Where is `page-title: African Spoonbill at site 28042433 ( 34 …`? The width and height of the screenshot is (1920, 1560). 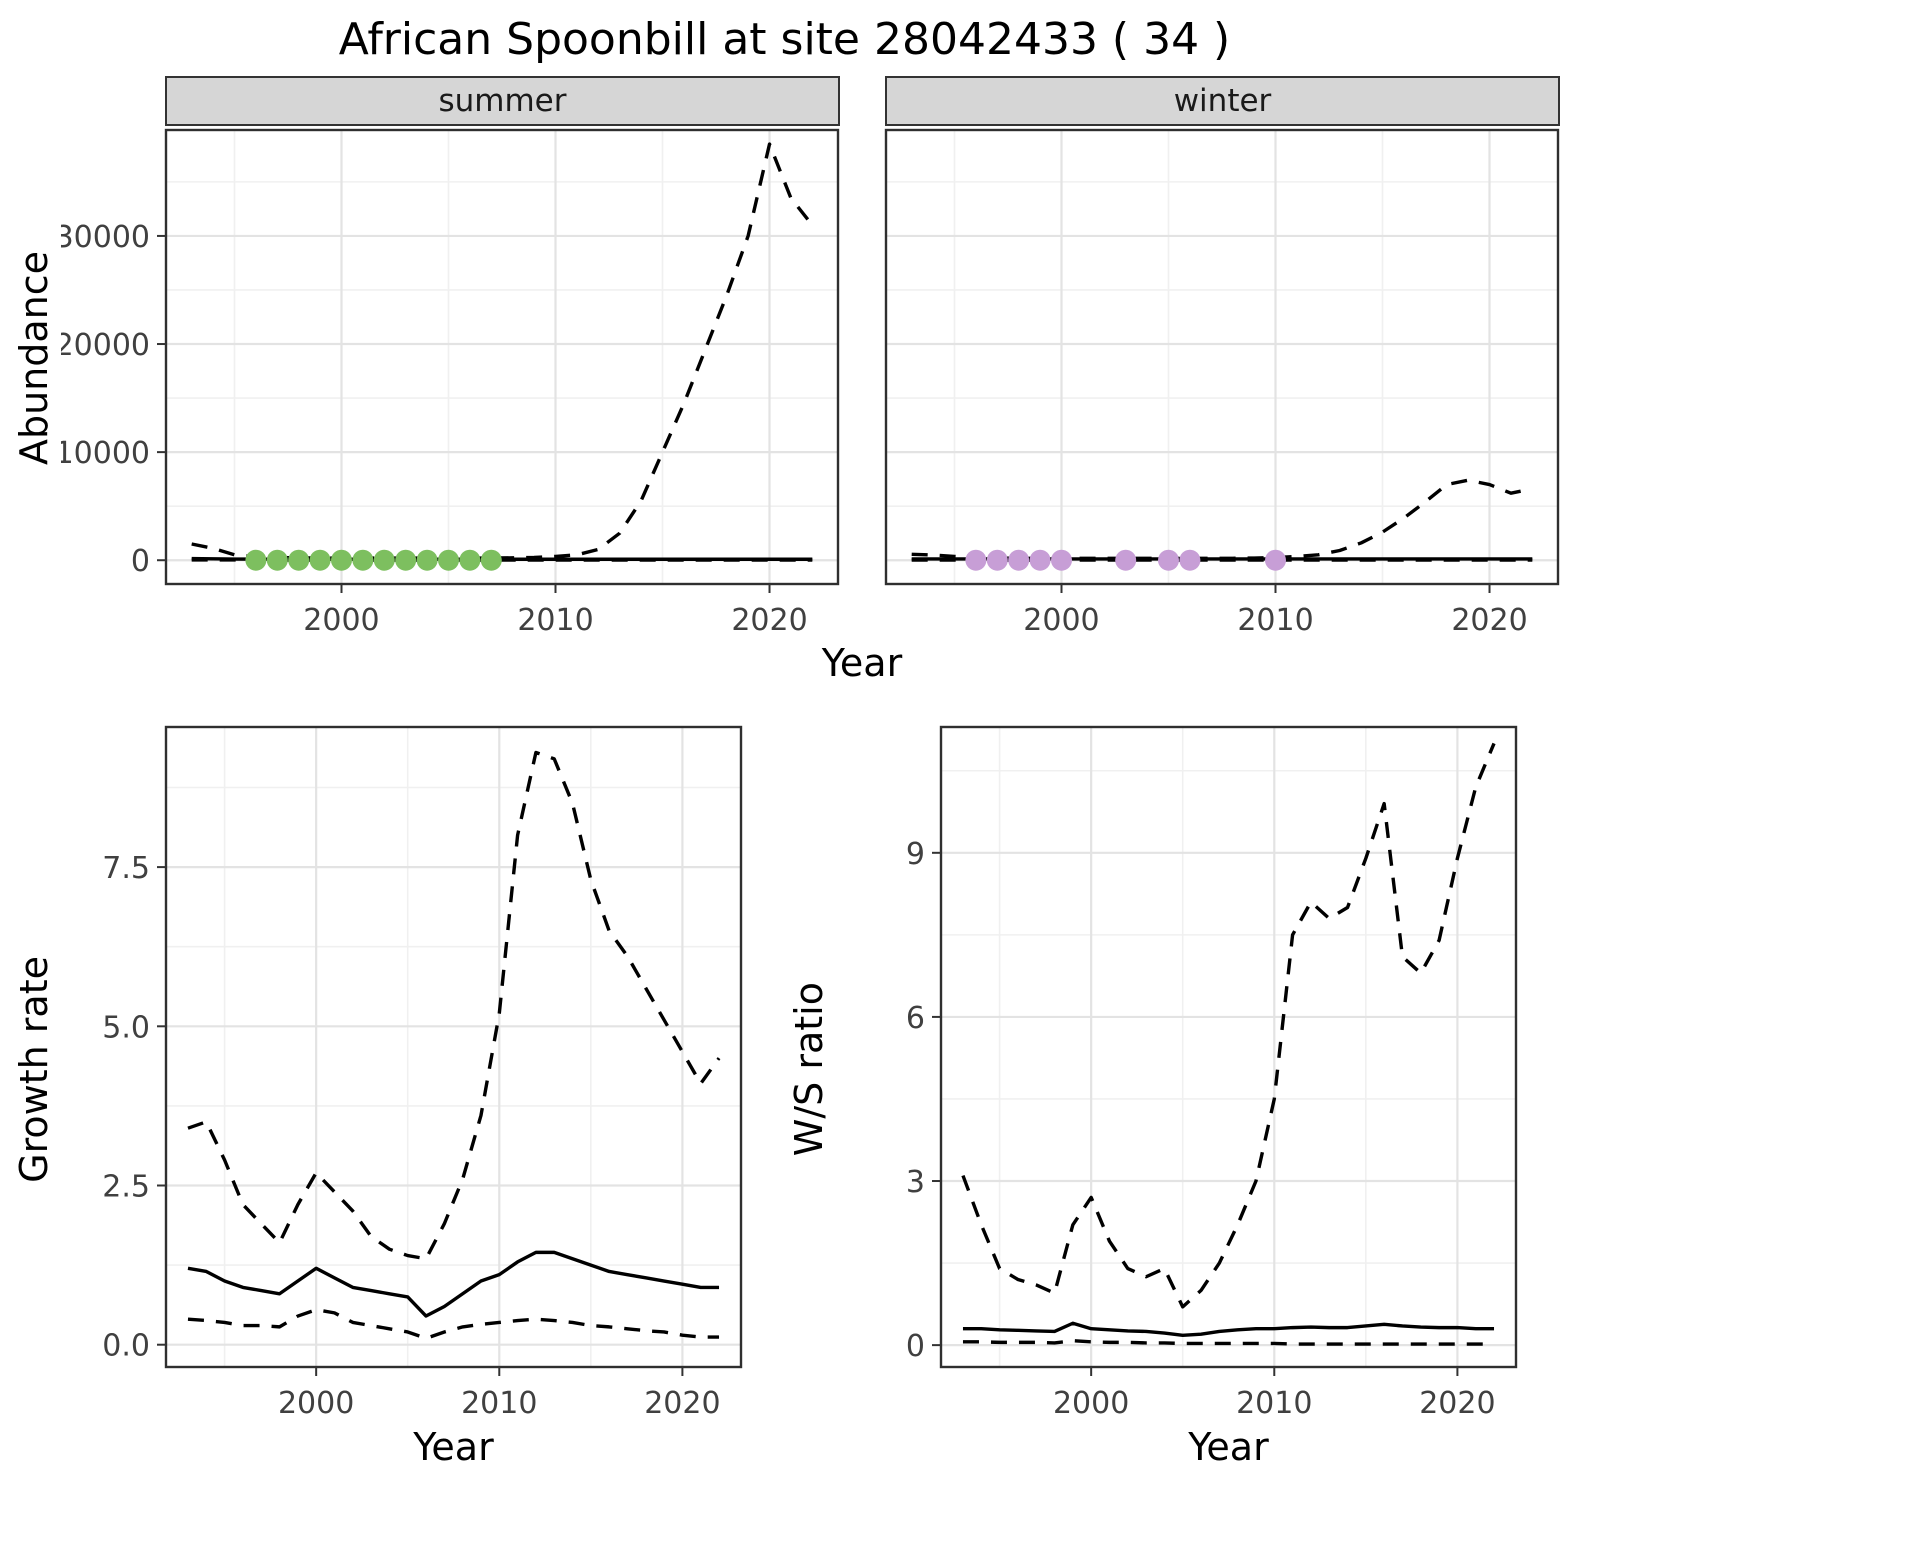 page-title: African Spoonbill at site 28042433 ( 34 … is located at coordinates (784, 39).